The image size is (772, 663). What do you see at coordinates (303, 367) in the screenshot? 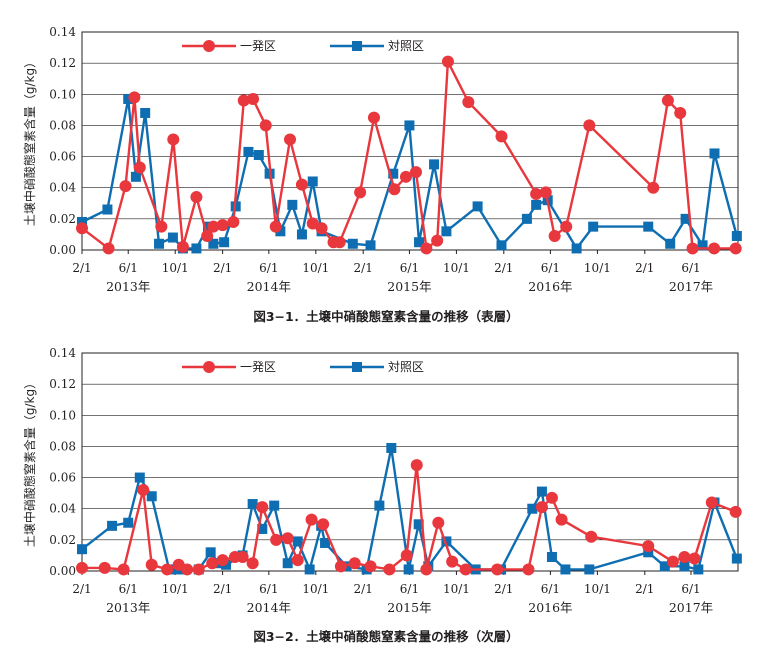
I see `legend: 一発区 対照区` at bounding box center [303, 367].